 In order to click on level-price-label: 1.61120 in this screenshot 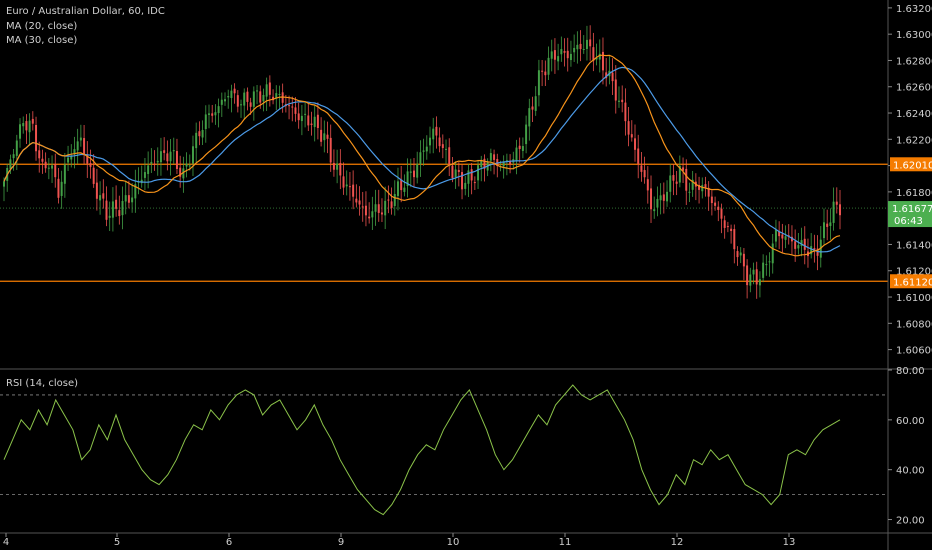, I will do `click(912, 282)`.